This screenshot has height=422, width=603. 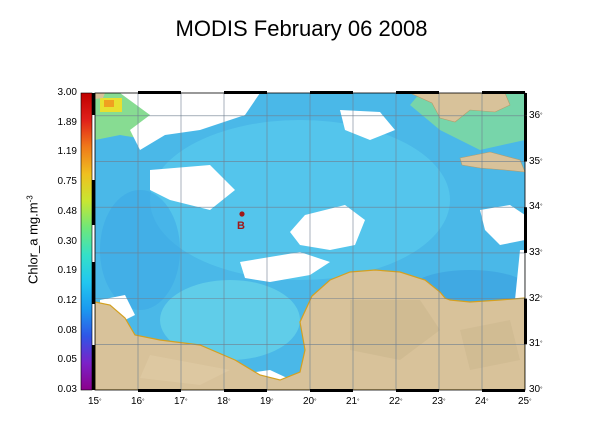 I want to click on map-title: MODIS February 06 2008, so click(x=301, y=28).